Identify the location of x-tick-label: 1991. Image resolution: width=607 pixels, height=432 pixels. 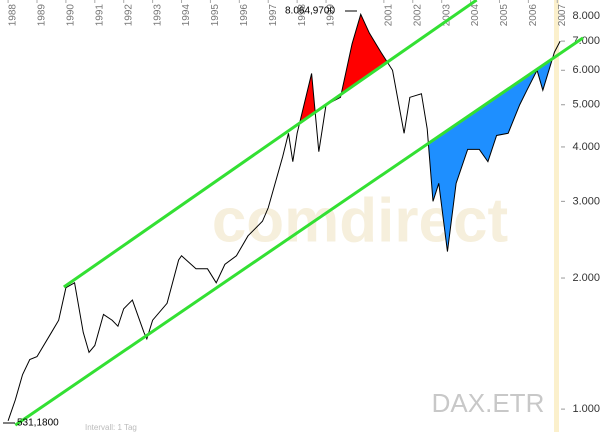
(99, 15).